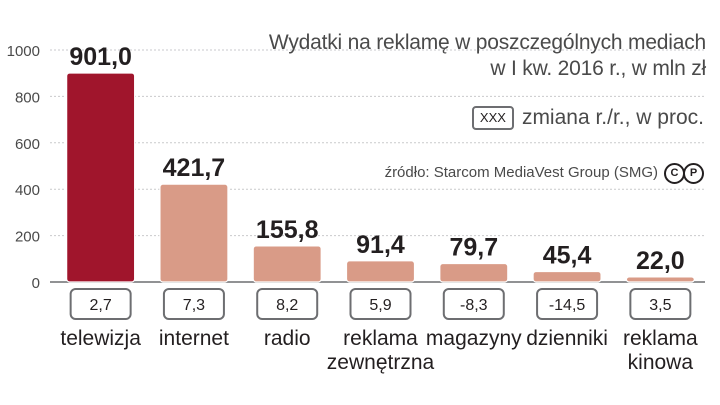 The height and width of the screenshot is (405, 720). What do you see at coordinates (474, 338) in the screenshot?
I see `category-label: magazyny` at bounding box center [474, 338].